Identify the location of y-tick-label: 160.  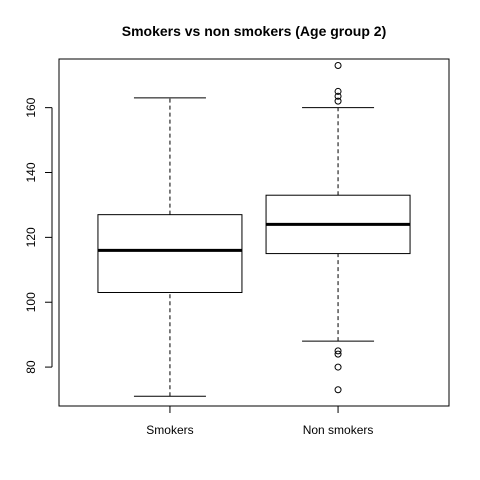
(31, 107).